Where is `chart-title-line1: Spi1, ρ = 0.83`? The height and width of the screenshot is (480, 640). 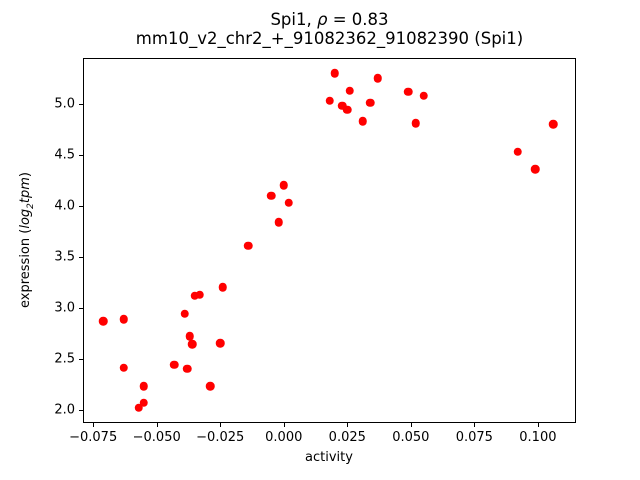 chart-title-line1: Spi1, ρ = 0.83 is located at coordinates (329, 19).